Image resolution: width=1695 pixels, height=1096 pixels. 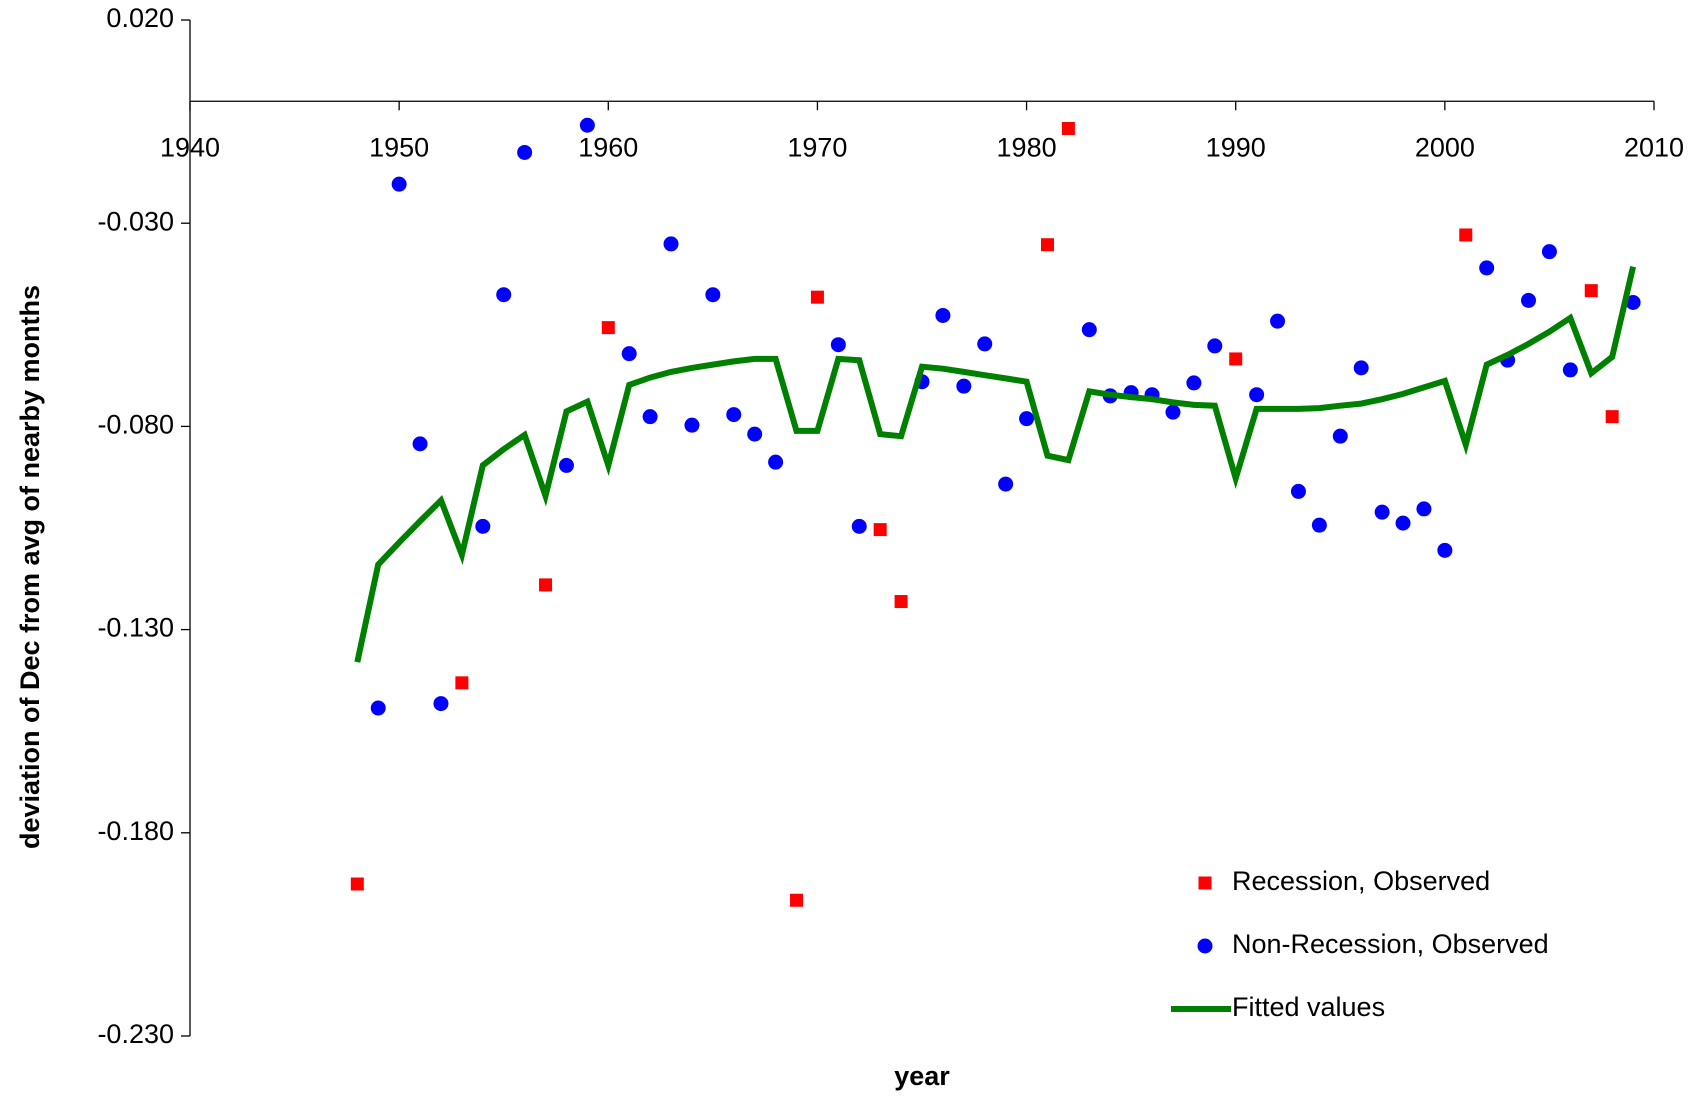 I want to click on x-tick-label: 1940, so click(x=190, y=147).